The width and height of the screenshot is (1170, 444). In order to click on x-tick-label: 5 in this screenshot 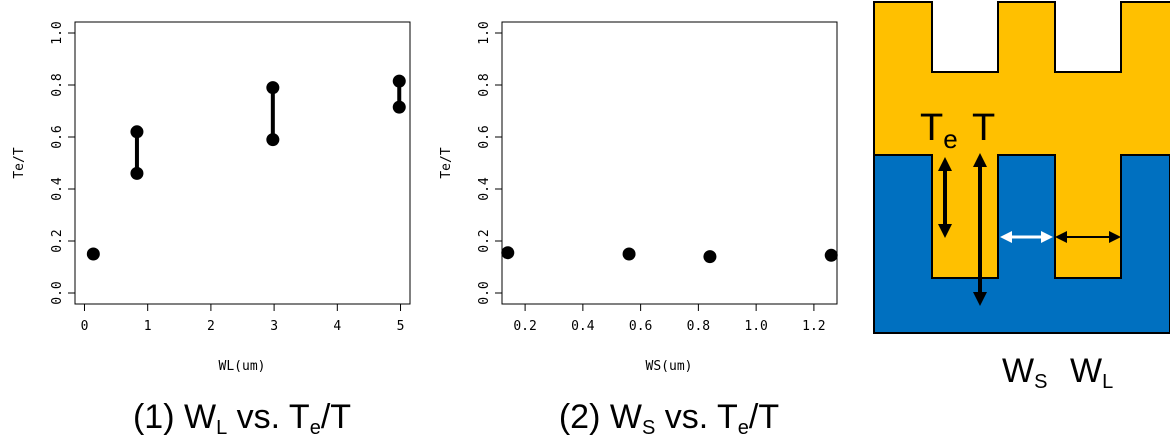, I will do `click(401, 326)`.